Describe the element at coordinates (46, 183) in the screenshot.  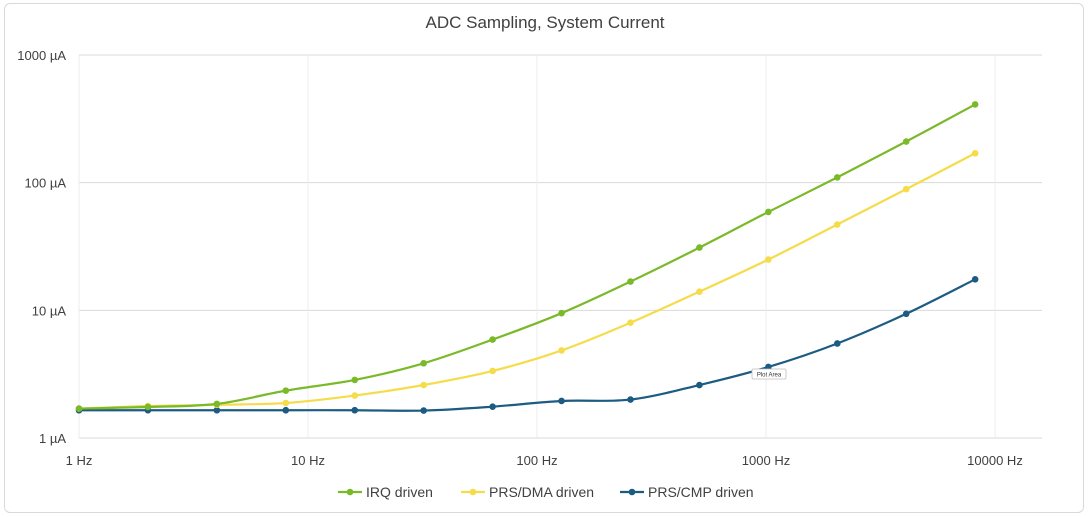
I see `y-tick-label: 100 µA` at that location.